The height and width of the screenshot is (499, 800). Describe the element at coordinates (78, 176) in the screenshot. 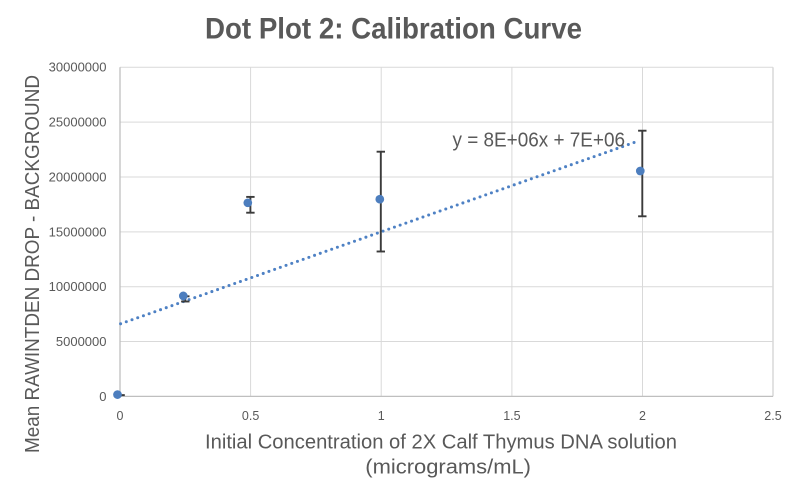

I see `svg-text: 20000000` at that location.